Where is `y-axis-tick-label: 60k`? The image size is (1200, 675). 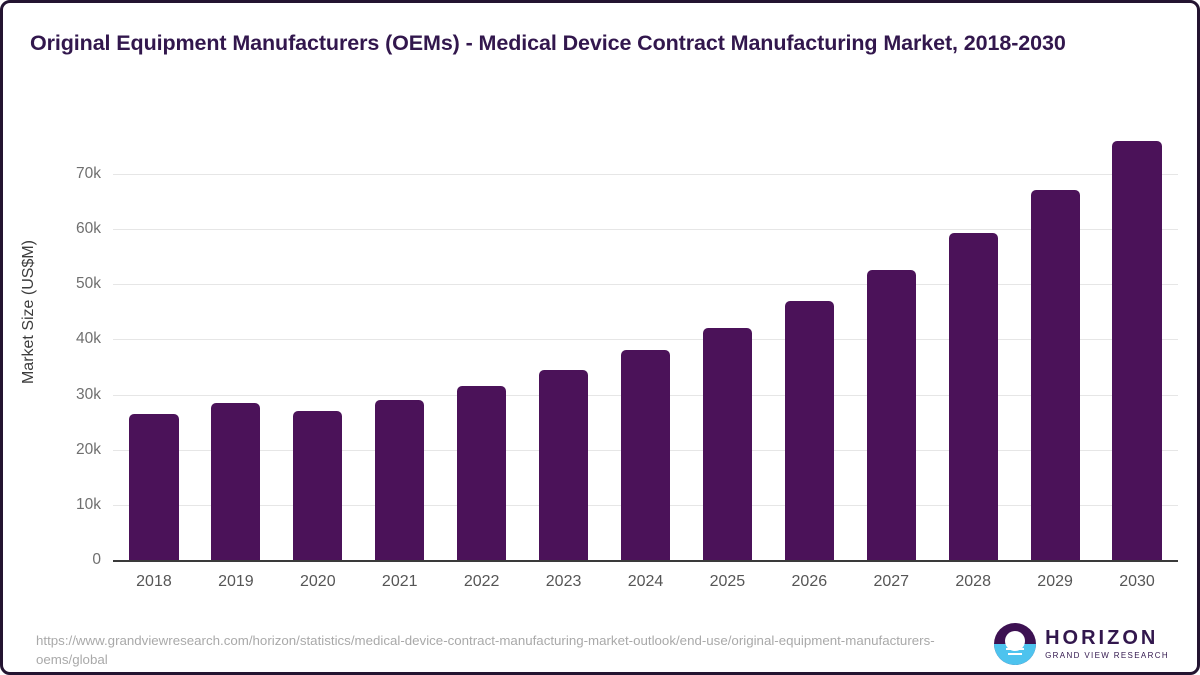
y-axis-tick-label: 60k is located at coordinates (88, 229).